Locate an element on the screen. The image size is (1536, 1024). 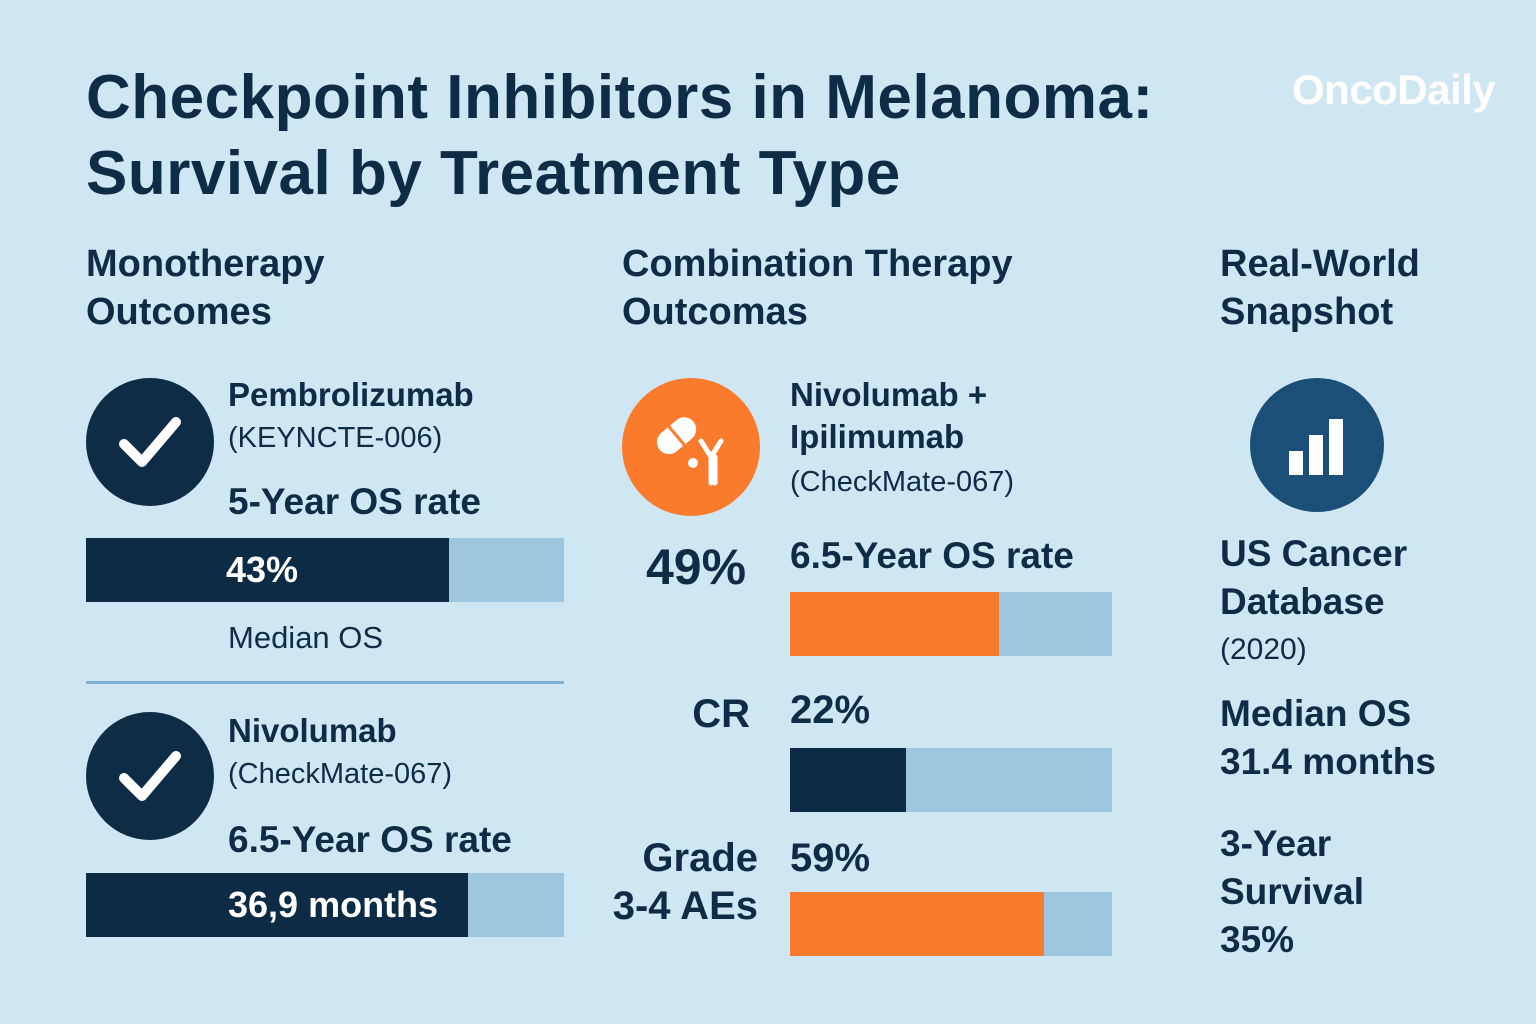
cr-label: CR is located at coordinates (721, 714).